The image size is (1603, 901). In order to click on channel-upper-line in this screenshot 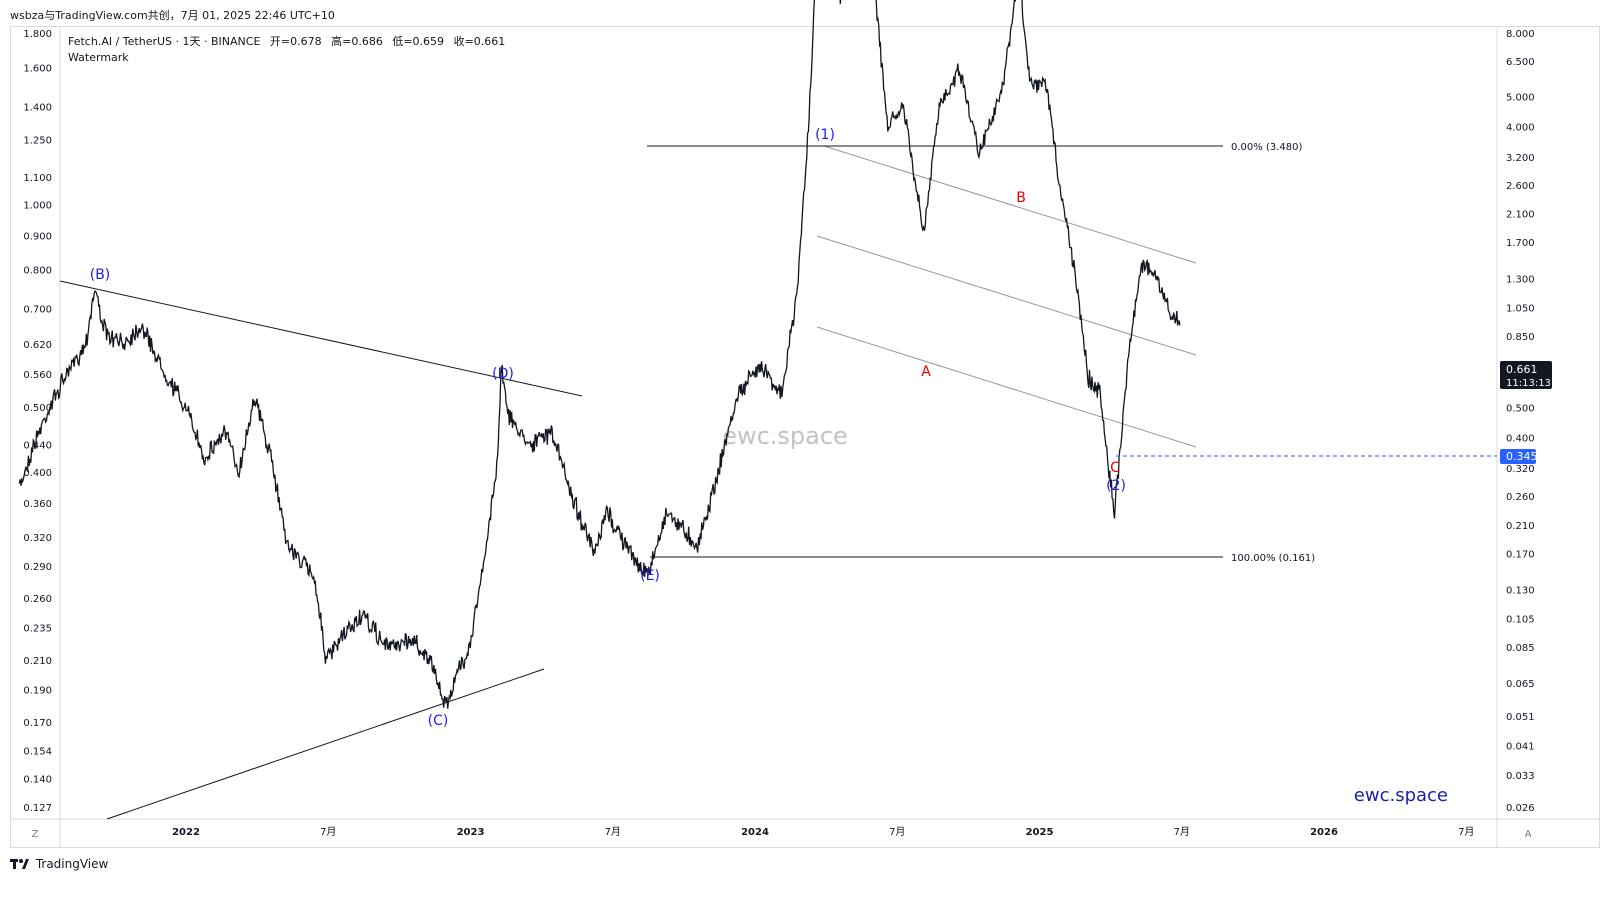, I will do `click(1010, 204)`.